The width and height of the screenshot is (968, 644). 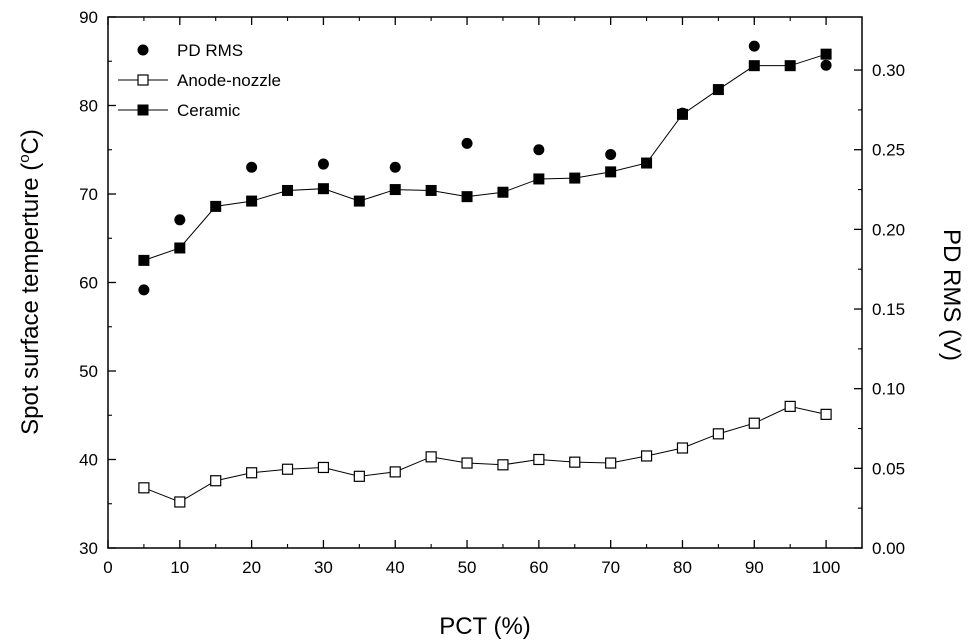 I want to click on y-left-tick-label-5: 80, so click(x=88, y=106).